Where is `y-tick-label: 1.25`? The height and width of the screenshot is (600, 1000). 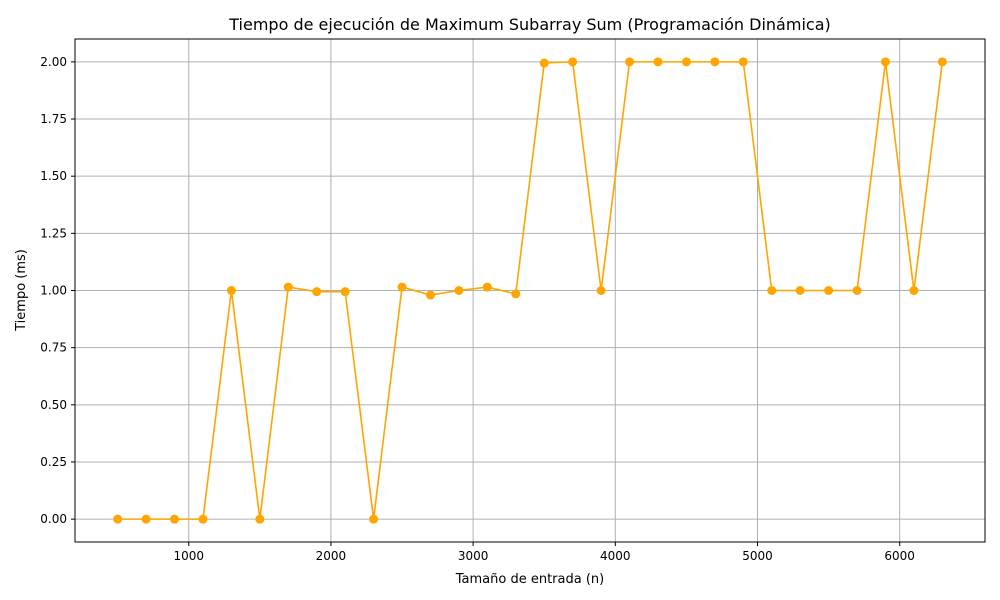 y-tick-label: 1.25 is located at coordinates (53, 233).